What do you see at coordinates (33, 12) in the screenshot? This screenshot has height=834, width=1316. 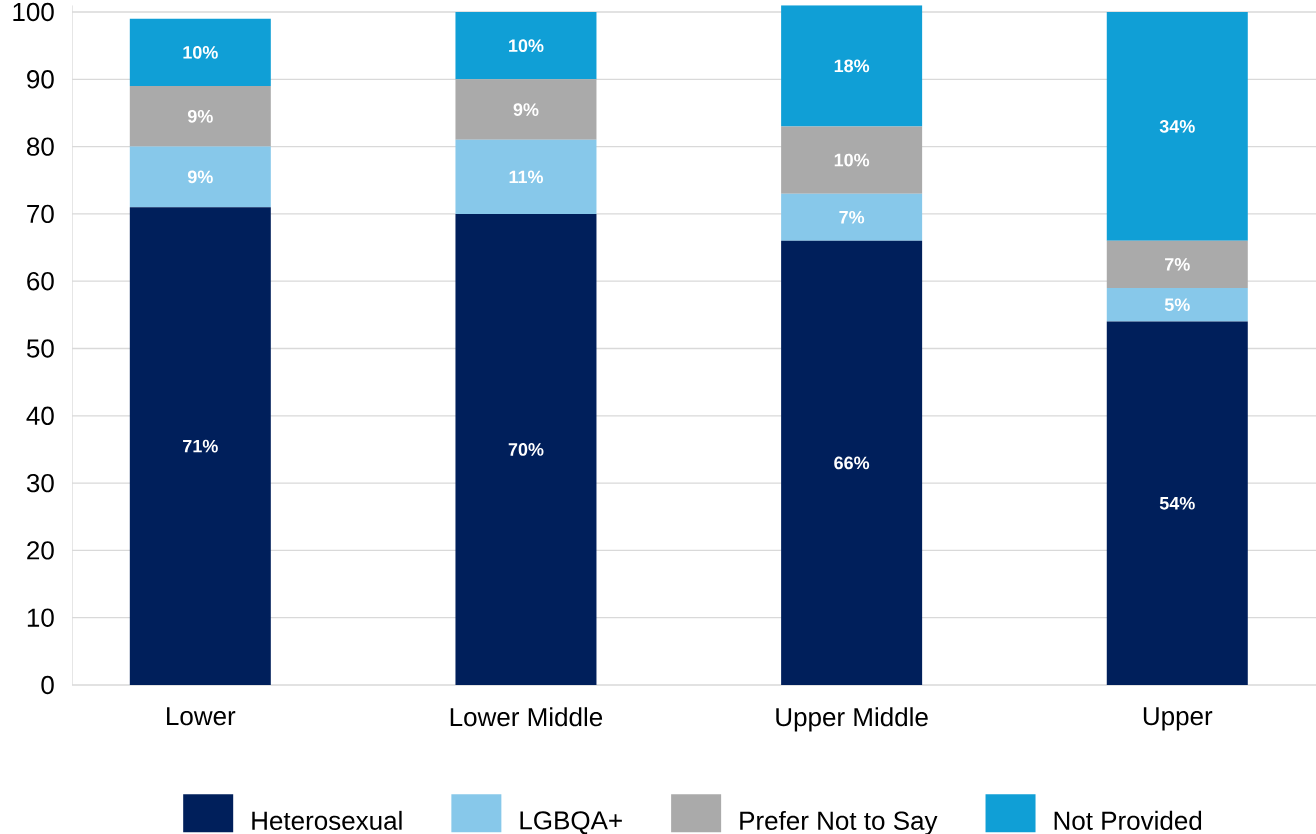 I see `y-tick-label: 100` at bounding box center [33, 12].